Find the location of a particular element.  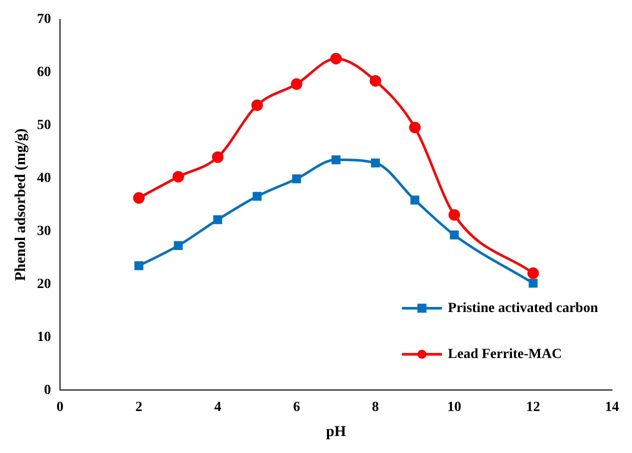

x-tick-label: 2 is located at coordinates (138, 408).